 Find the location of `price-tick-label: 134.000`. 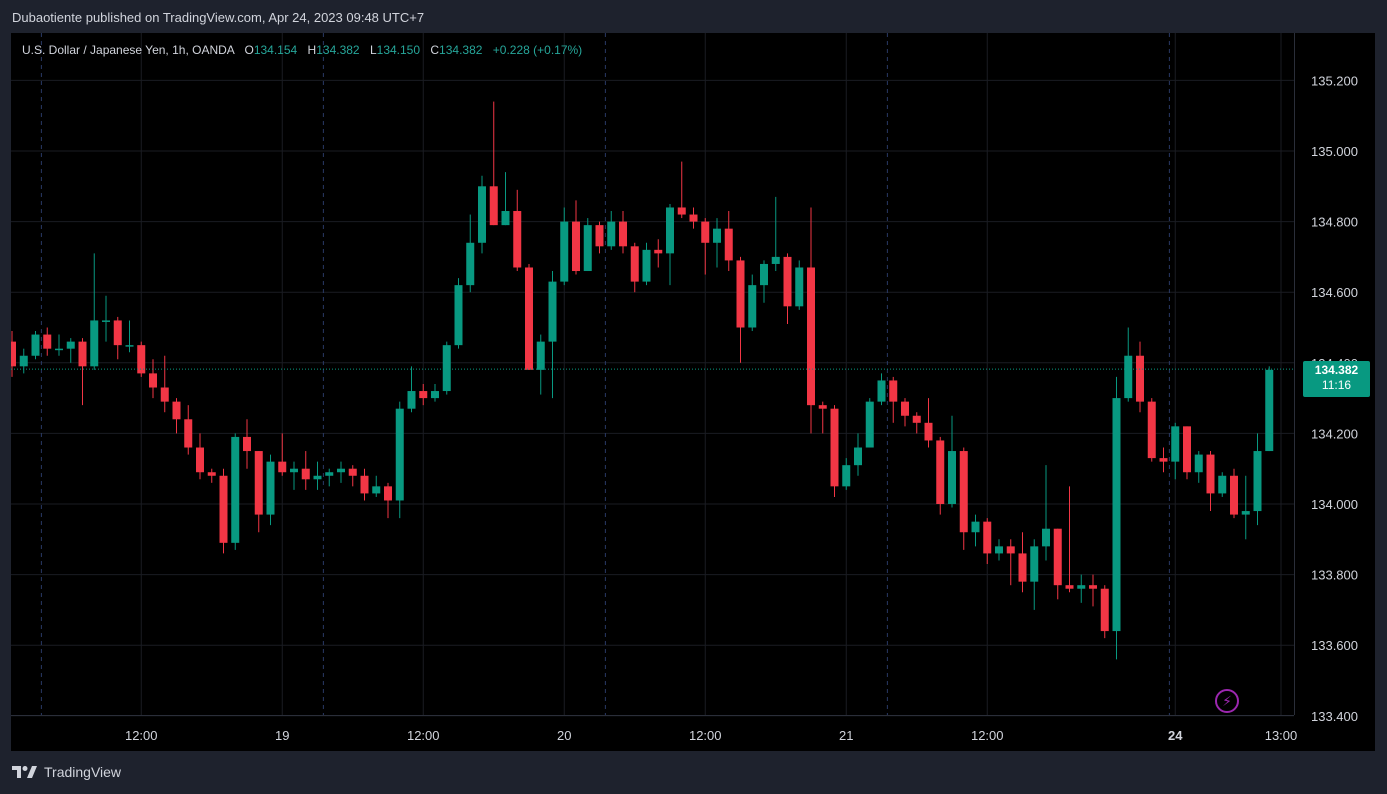

price-tick-label: 134.000 is located at coordinates (1334, 504).